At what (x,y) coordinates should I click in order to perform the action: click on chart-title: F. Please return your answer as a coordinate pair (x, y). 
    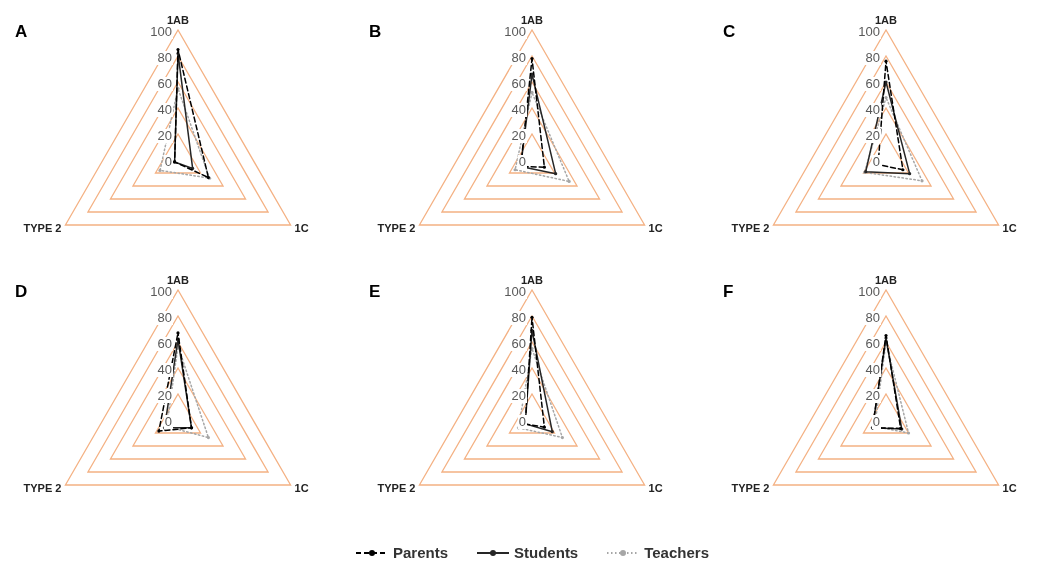
    Looking at the image, I should click on (728, 292).